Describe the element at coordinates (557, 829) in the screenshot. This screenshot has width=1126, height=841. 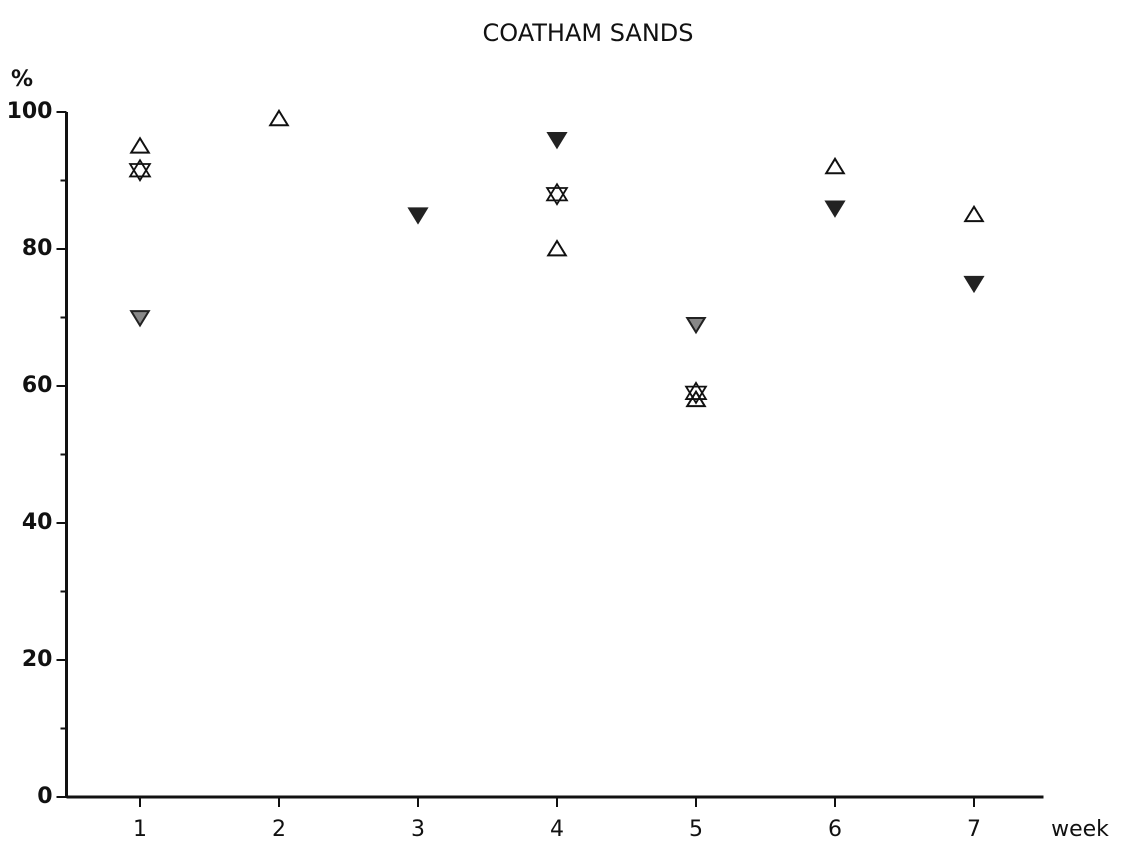
I see `x-tick-label: 4` at that location.